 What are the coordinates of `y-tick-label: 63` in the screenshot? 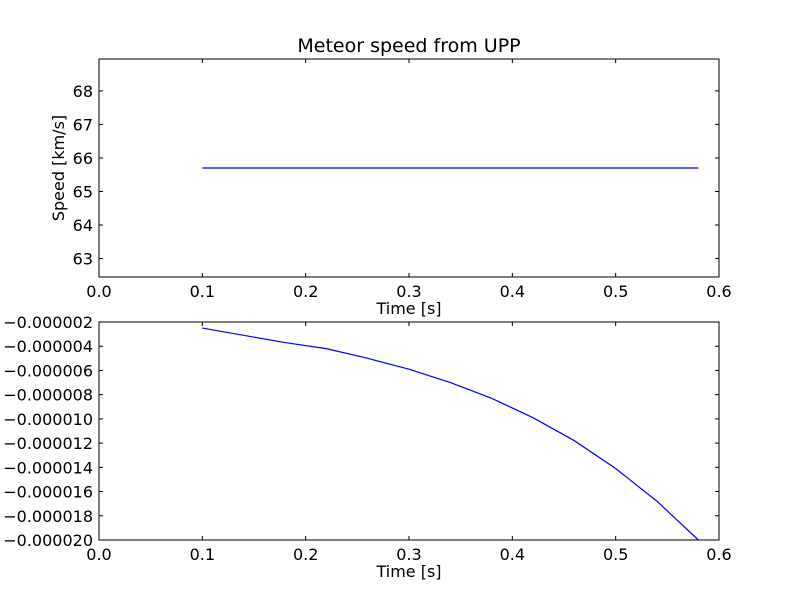 It's located at (83, 259).